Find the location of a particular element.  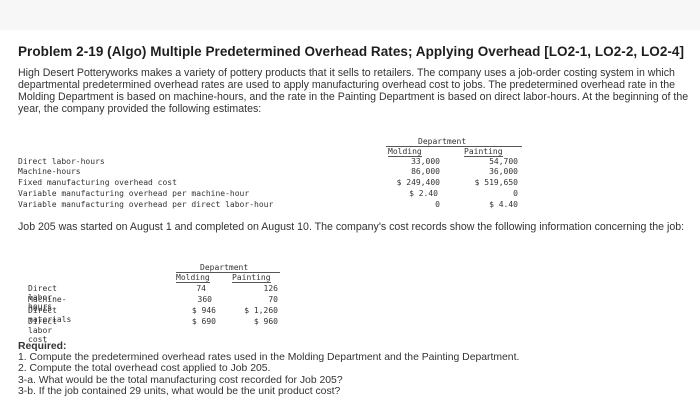

painting-value: $ 960 is located at coordinates (265, 321).